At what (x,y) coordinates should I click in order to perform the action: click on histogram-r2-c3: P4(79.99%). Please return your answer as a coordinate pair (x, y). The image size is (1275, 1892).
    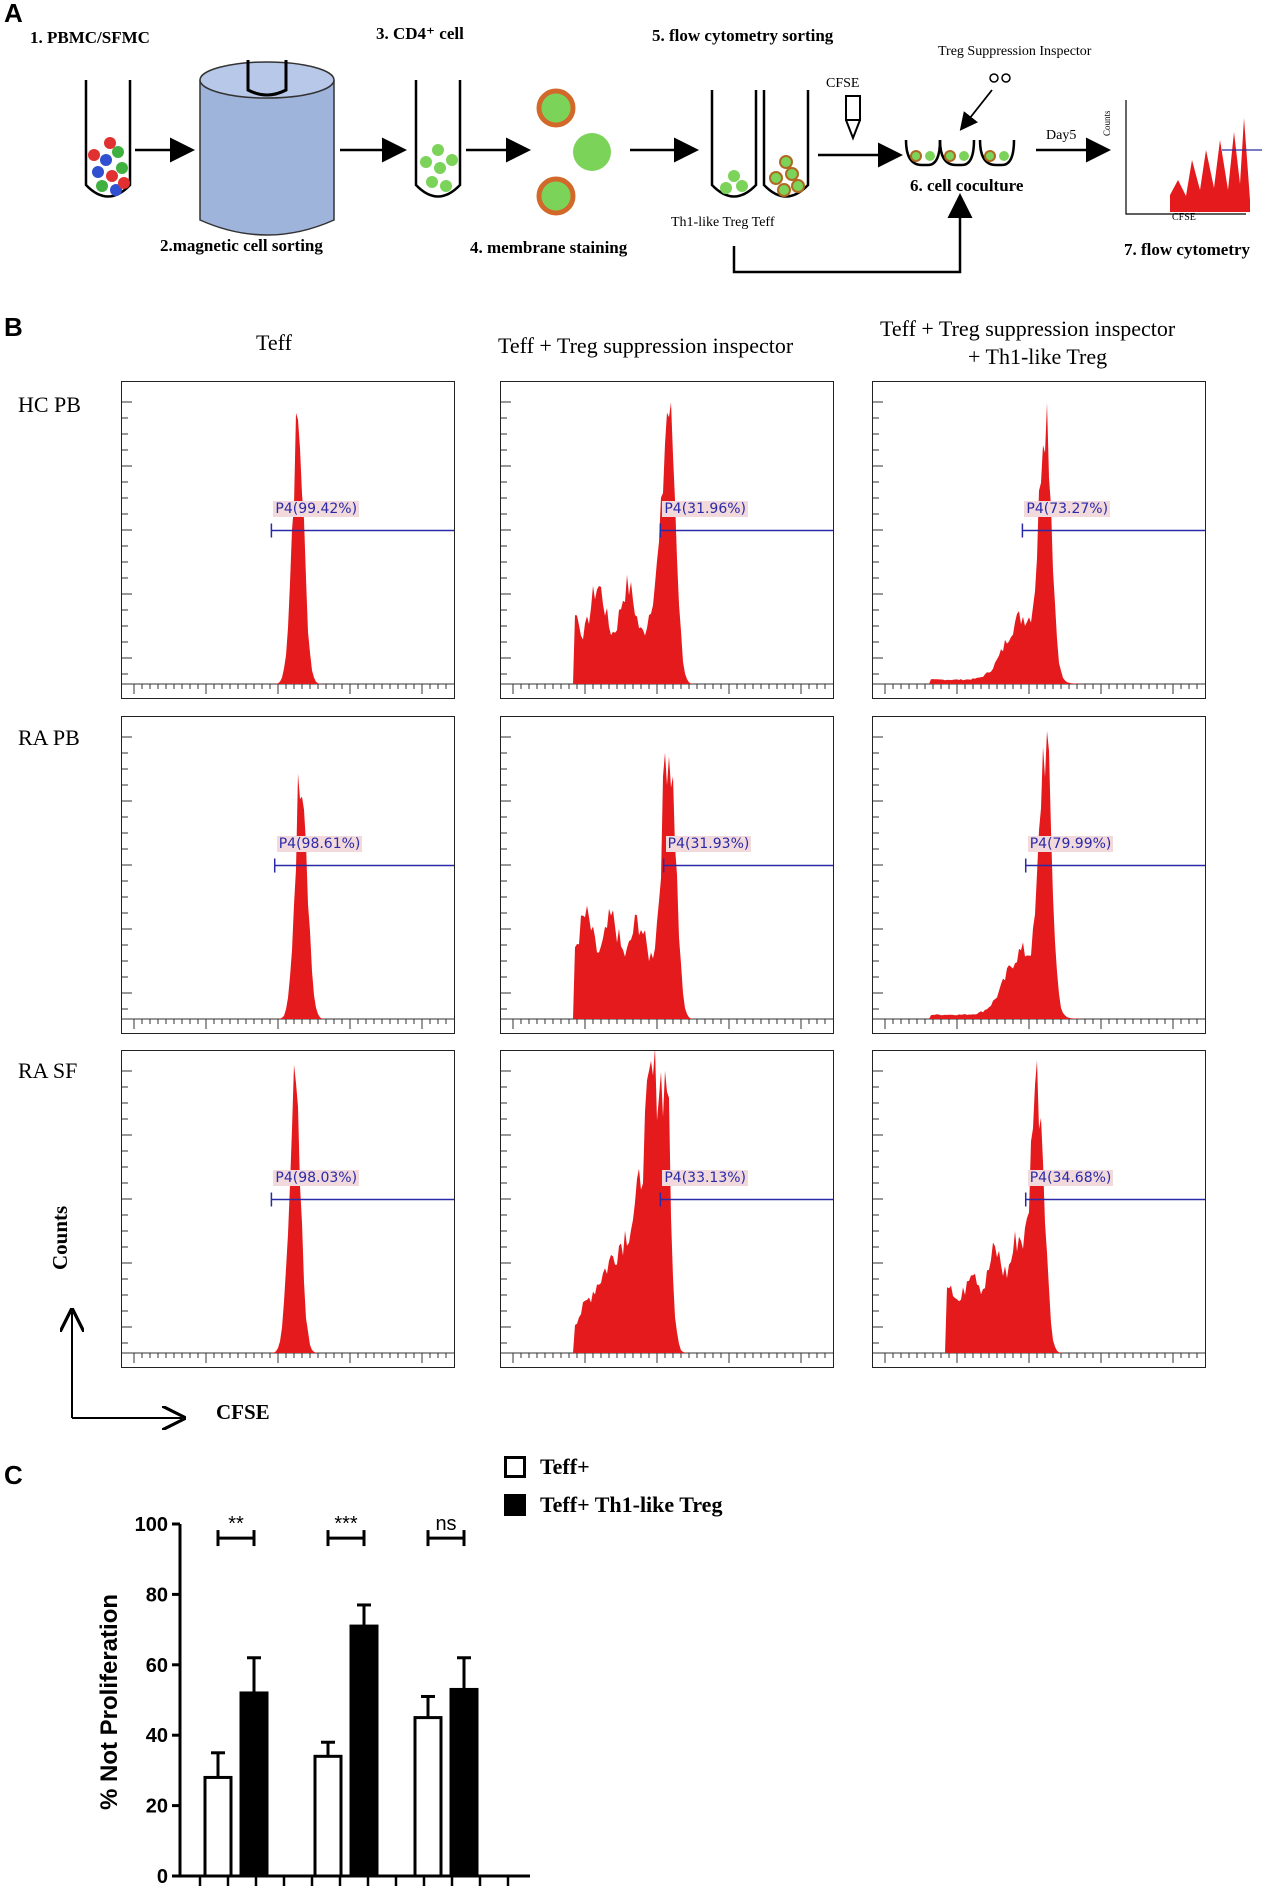
    Looking at the image, I should click on (1039, 875).